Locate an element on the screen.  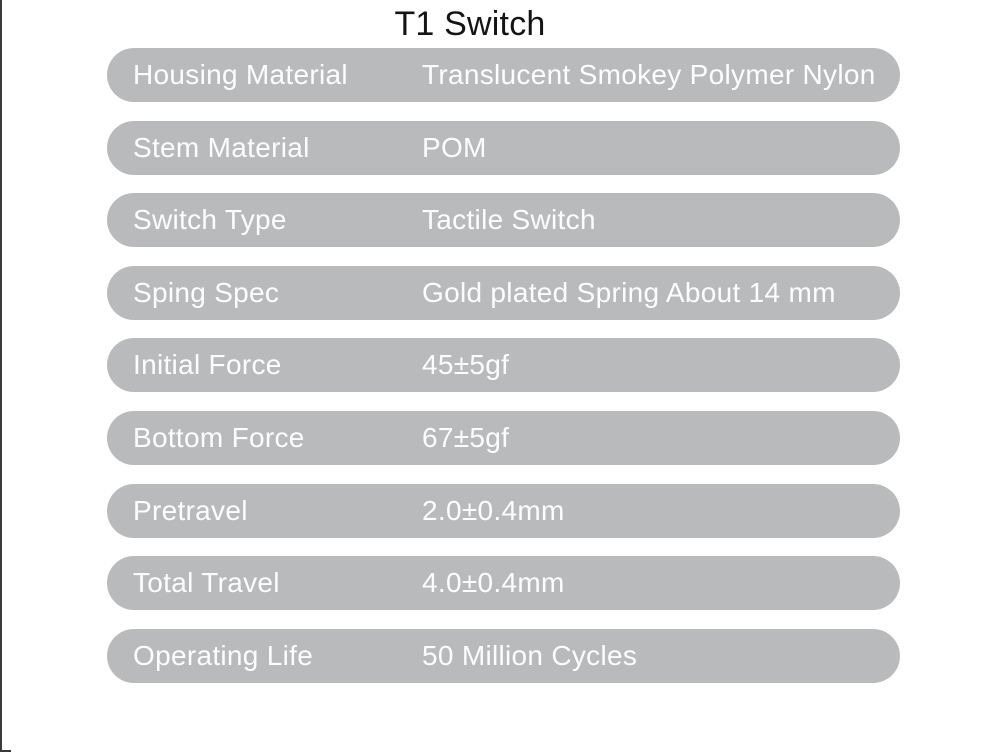
spec-value: Gold plated Spring About 14 mm is located at coordinates (629, 292).